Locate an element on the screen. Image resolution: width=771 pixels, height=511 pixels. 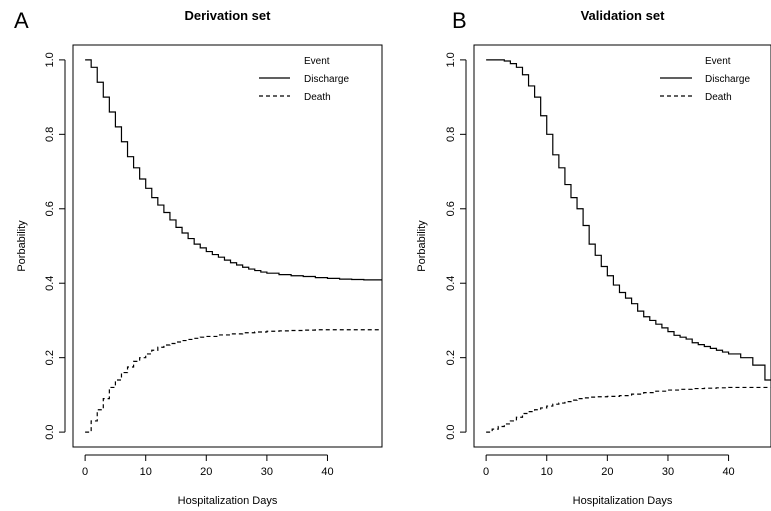
panel-letter: B is located at coordinates (459, 20).